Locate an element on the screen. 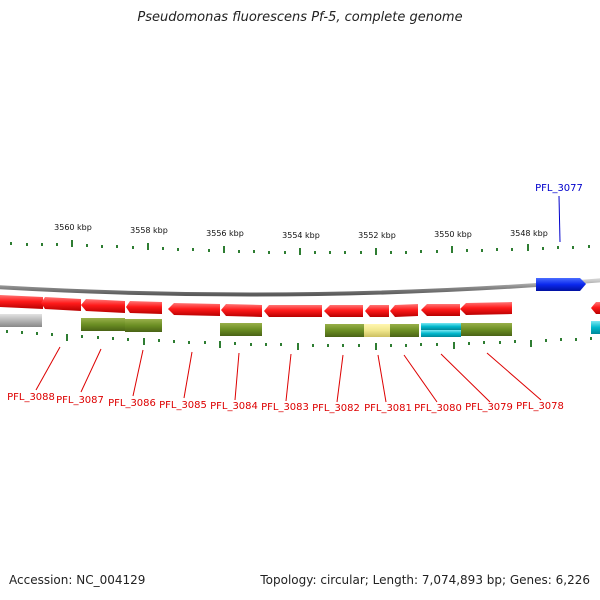 The width and height of the screenshot is (600, 600). category-block-khaki is located at coordinates (377, 330).